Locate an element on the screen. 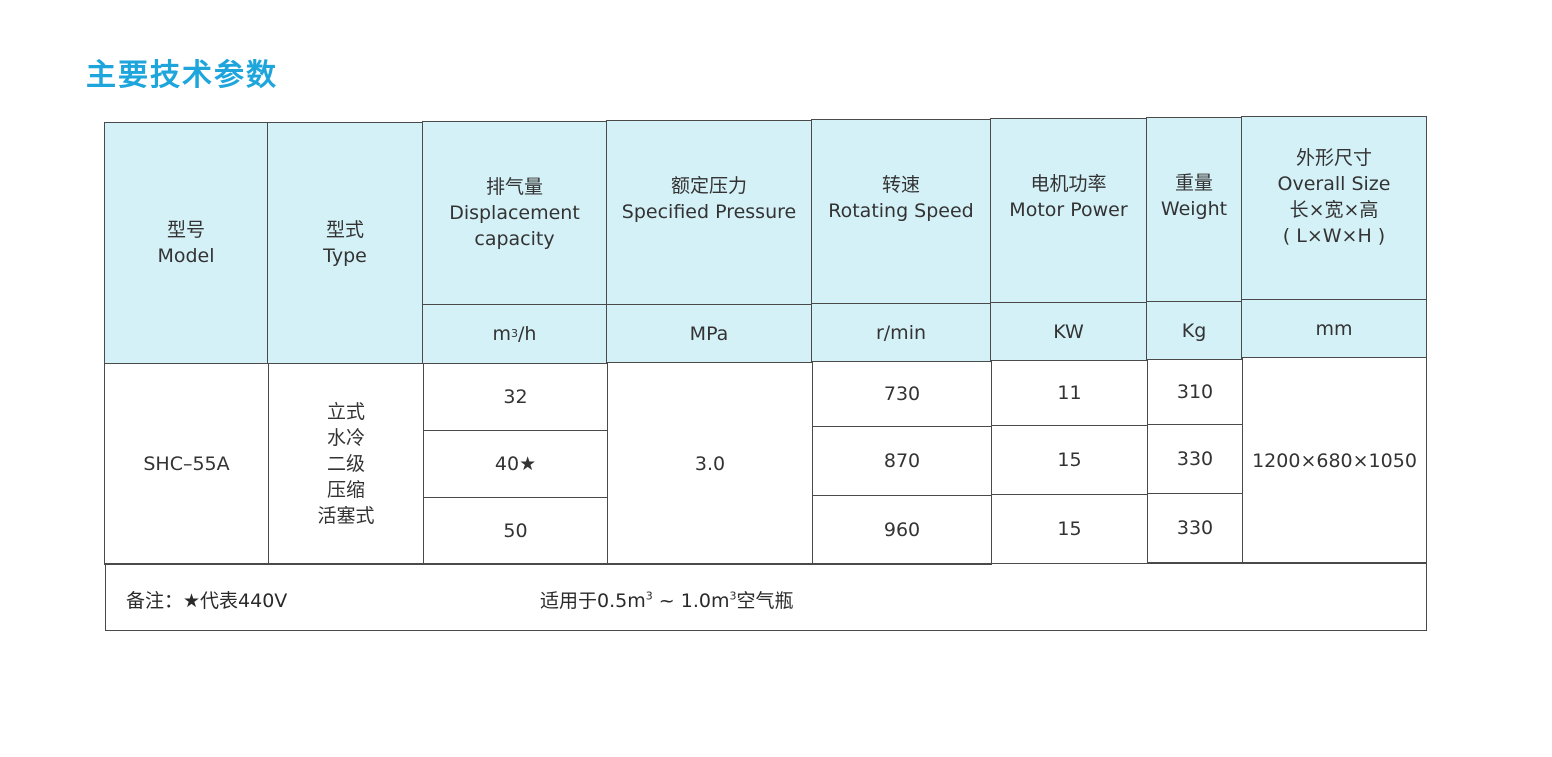 Image resolution: width=1552 pixels, height=757 pixels. header-text: Rotating Speed is located at coordinates (901, 211).